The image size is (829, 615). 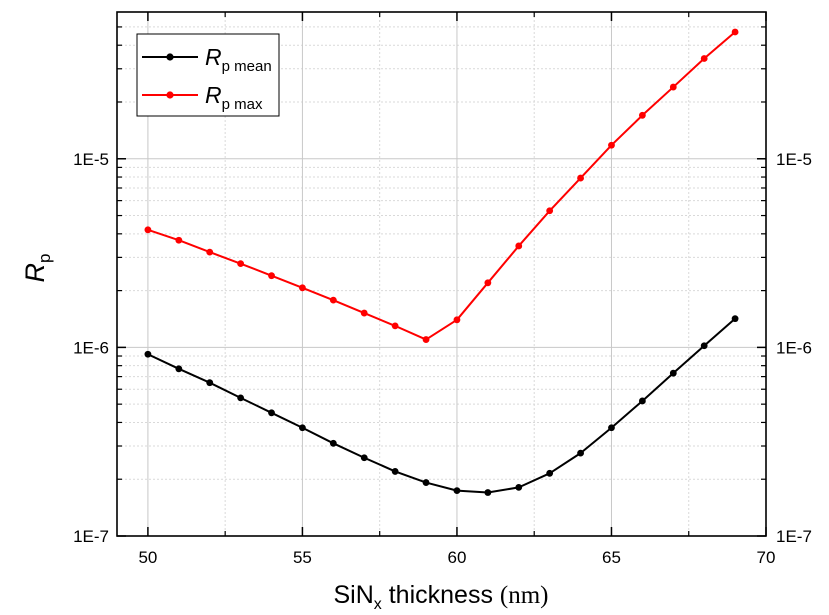 What do you see at coordinates (170, 95) in the screenshot?
I see `legend-marker-rp-max` at bounding box center [170, 95].